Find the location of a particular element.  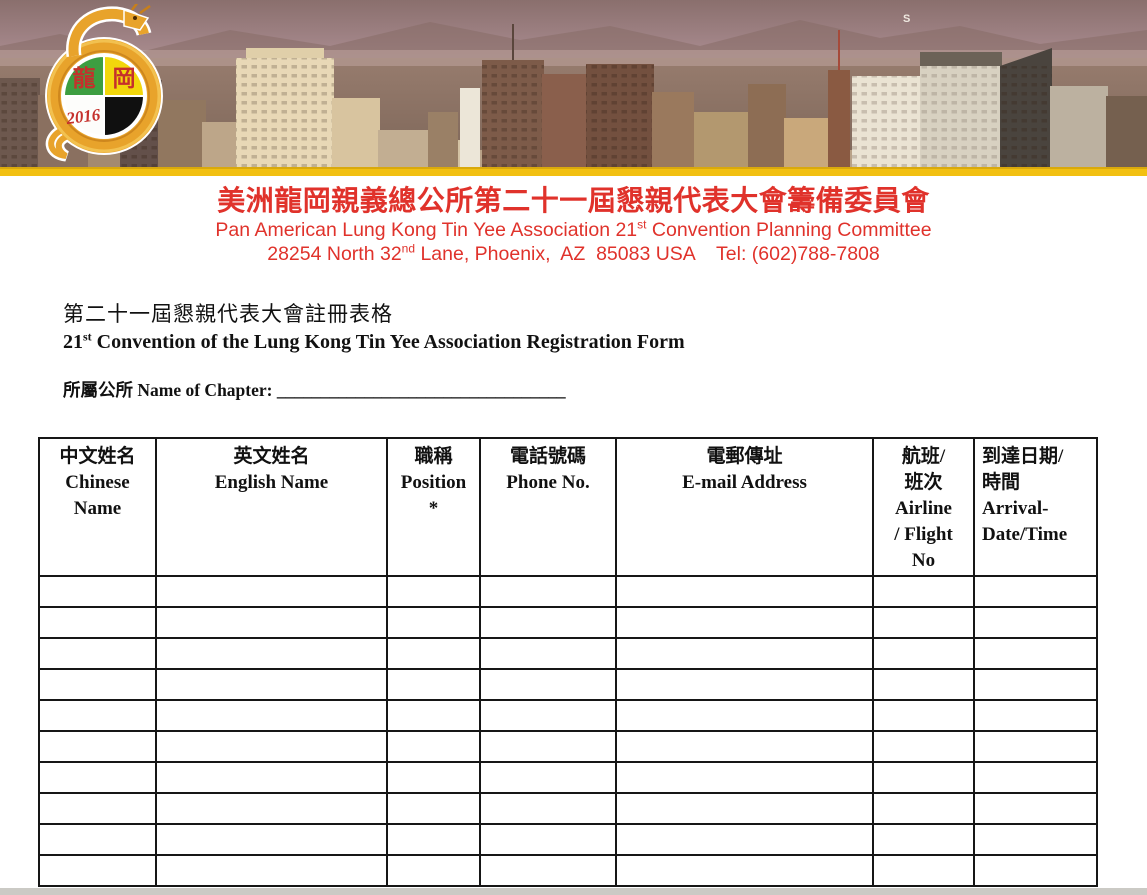

header-line: Position is located at coordinates (433, 482).